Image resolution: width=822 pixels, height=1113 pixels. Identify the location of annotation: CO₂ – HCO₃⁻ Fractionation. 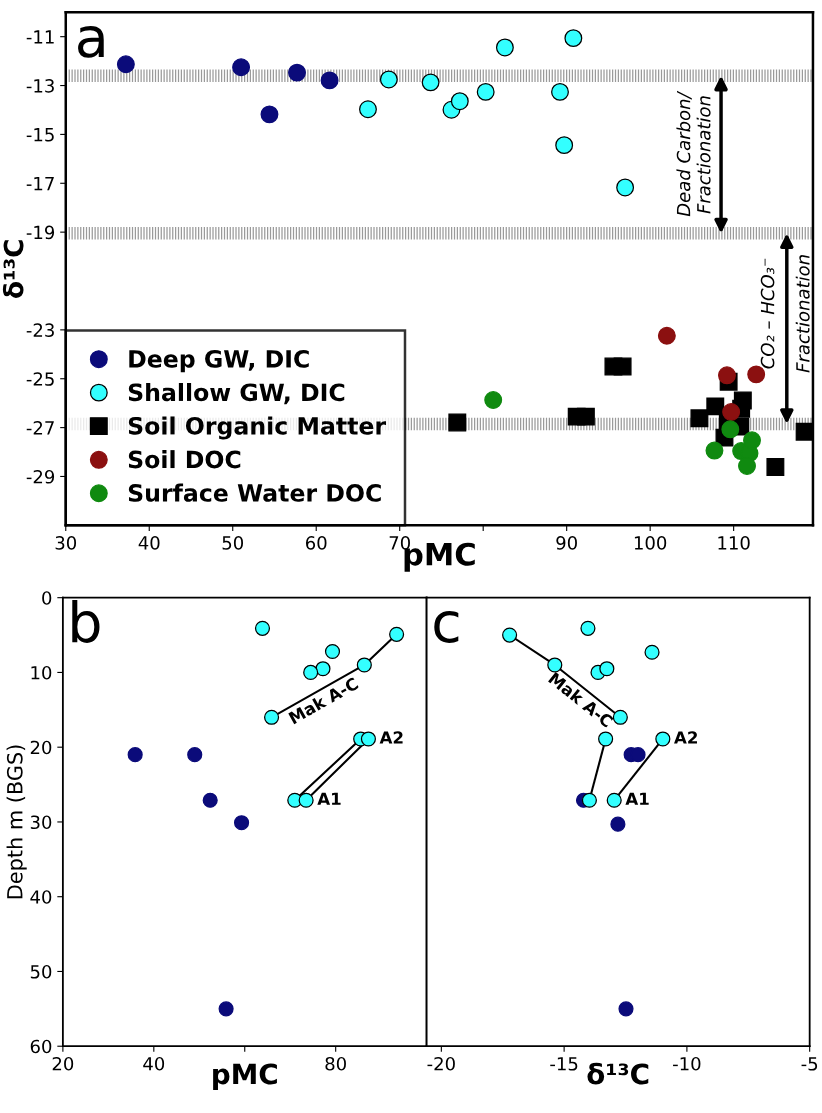
(785, 314).